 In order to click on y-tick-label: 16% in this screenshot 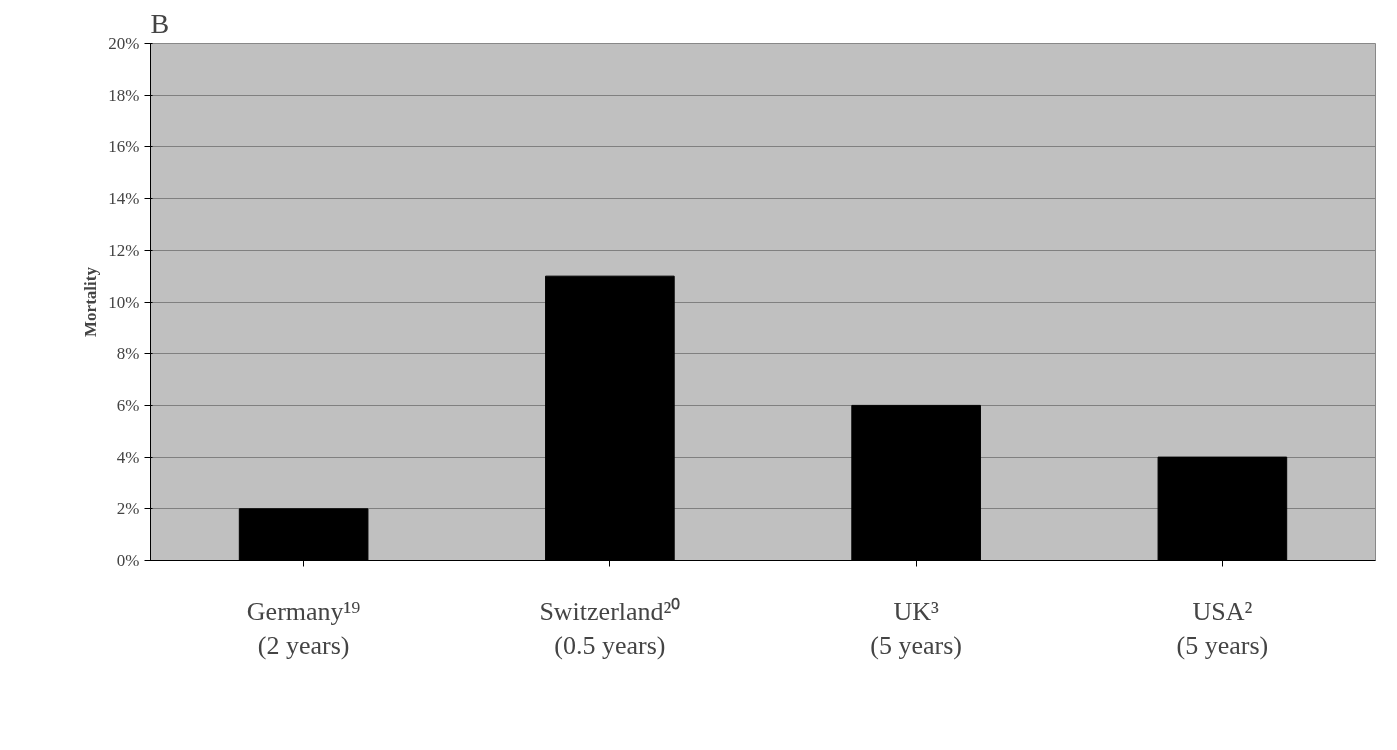, I will do `click(124, 147)`.